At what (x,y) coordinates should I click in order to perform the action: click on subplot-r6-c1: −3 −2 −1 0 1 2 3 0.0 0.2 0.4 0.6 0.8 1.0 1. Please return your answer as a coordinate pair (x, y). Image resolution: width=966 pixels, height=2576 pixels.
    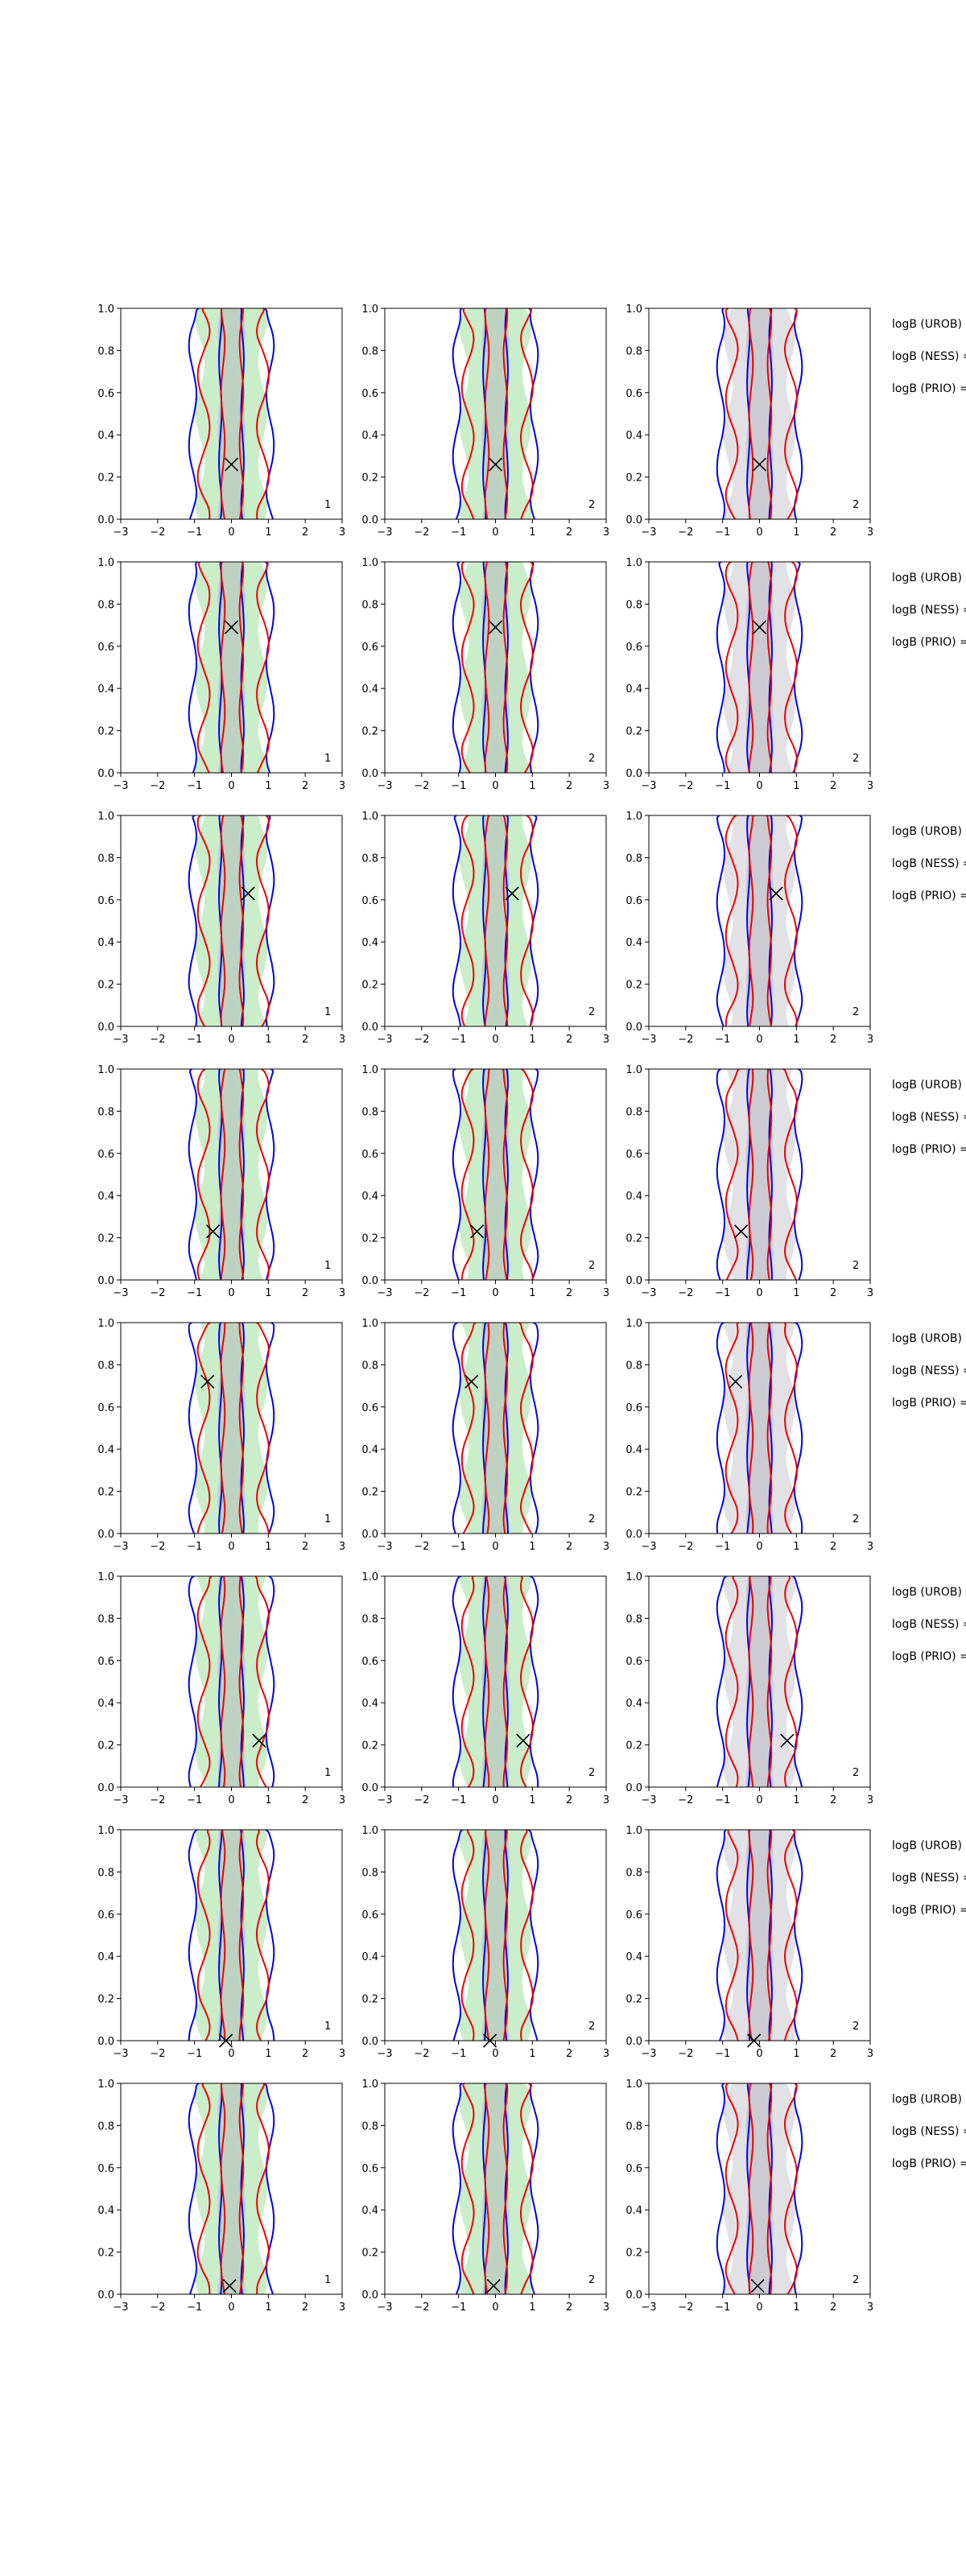
    Looking at the image, I should click on (221, 1688).